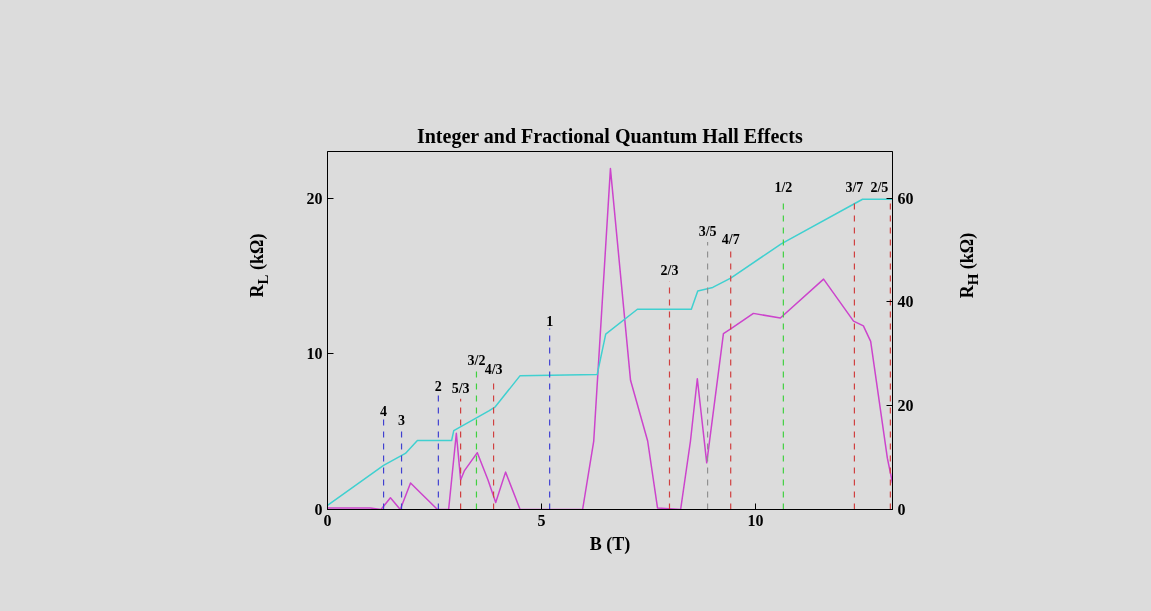 The height and width of the screenshot is (611, 1151). What do you see at coordinates (438, 386) in the screenshot?
I see `annotation: 2` at bounding box center [438, 386].